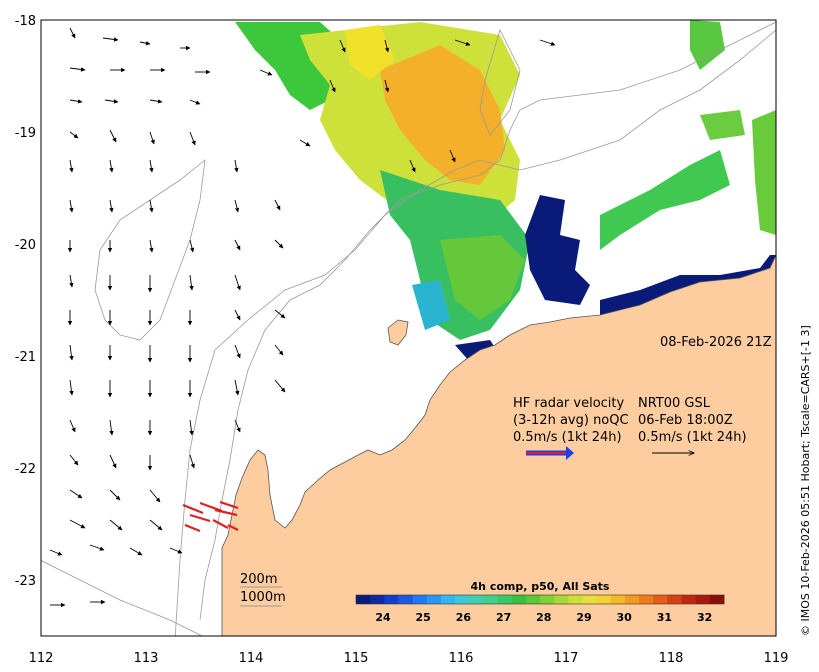 Image resolution: width=819 pixels, height=672 pixels. I want to click on lat-tick: -18, so click(25, 21).